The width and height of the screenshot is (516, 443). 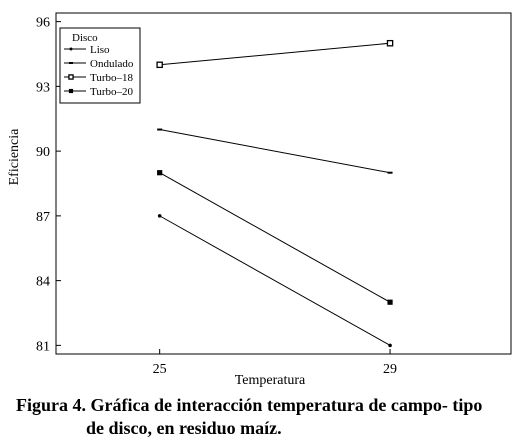 I want to click on y-tick-label-3: 90, so click(x=43, y=152).